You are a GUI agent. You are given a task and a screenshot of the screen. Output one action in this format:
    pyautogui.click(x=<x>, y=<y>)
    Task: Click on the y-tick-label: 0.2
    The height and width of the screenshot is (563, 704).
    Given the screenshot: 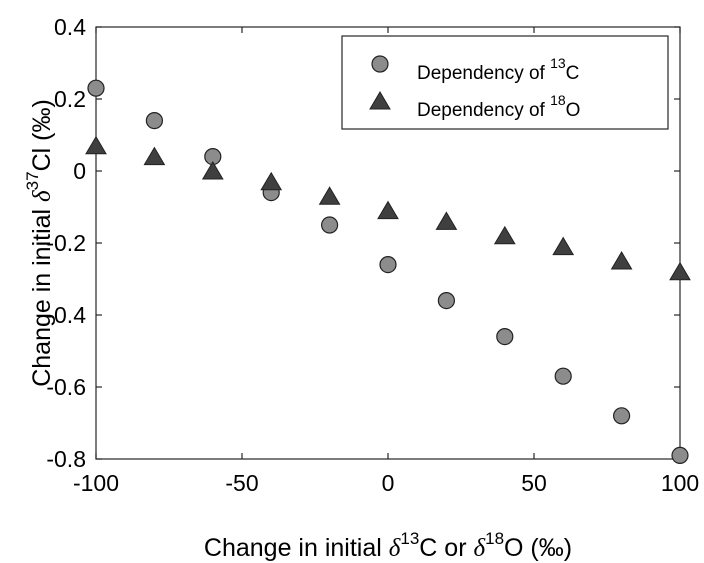 What is the action you would take?
    pyautogui.click(x=70, y=99)
    